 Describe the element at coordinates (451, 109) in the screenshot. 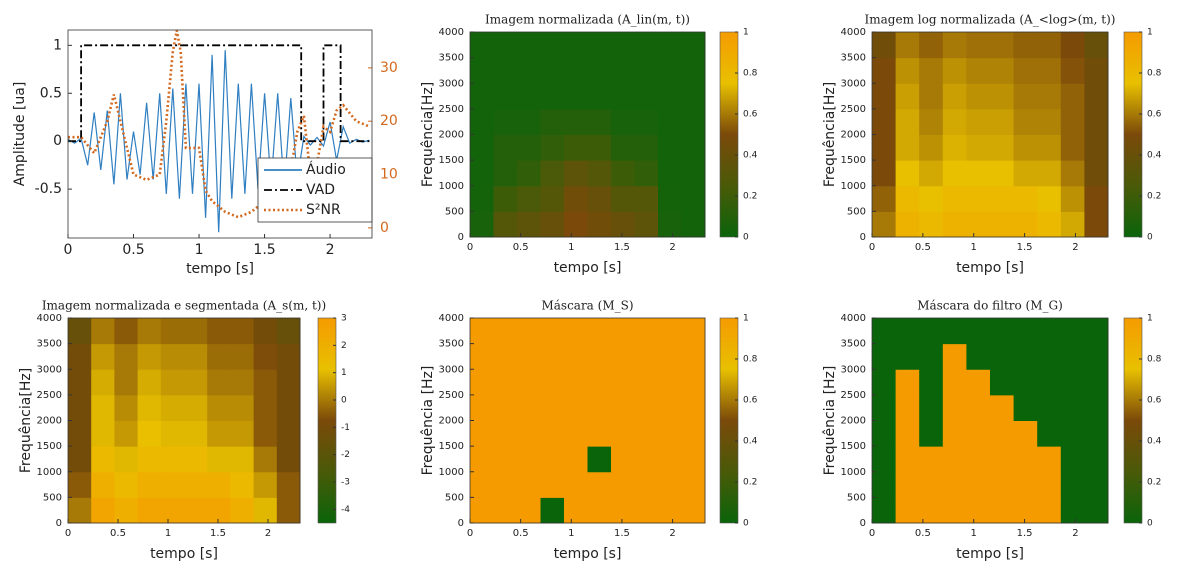

I see `y-tick-label: 2500` at that location.